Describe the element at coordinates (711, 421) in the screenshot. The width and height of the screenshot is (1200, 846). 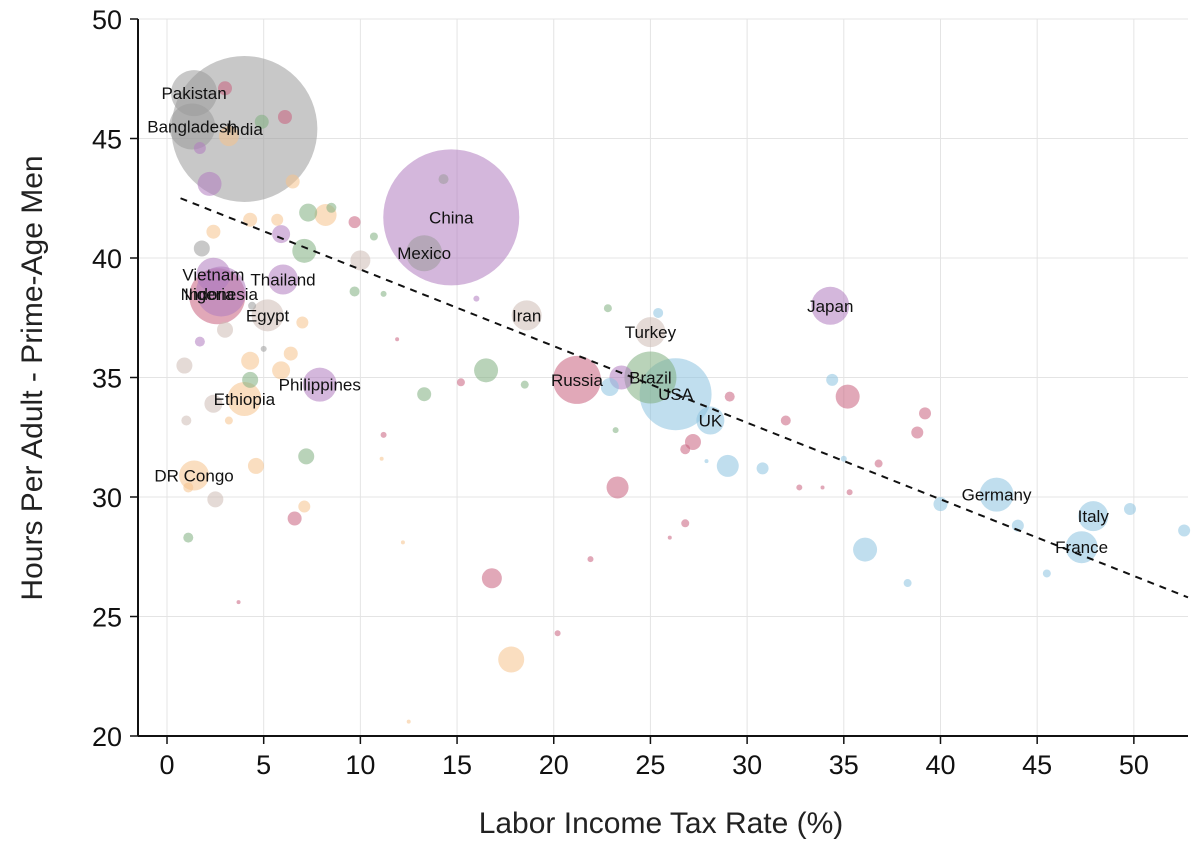
I see `label-uk: UK` at that location.